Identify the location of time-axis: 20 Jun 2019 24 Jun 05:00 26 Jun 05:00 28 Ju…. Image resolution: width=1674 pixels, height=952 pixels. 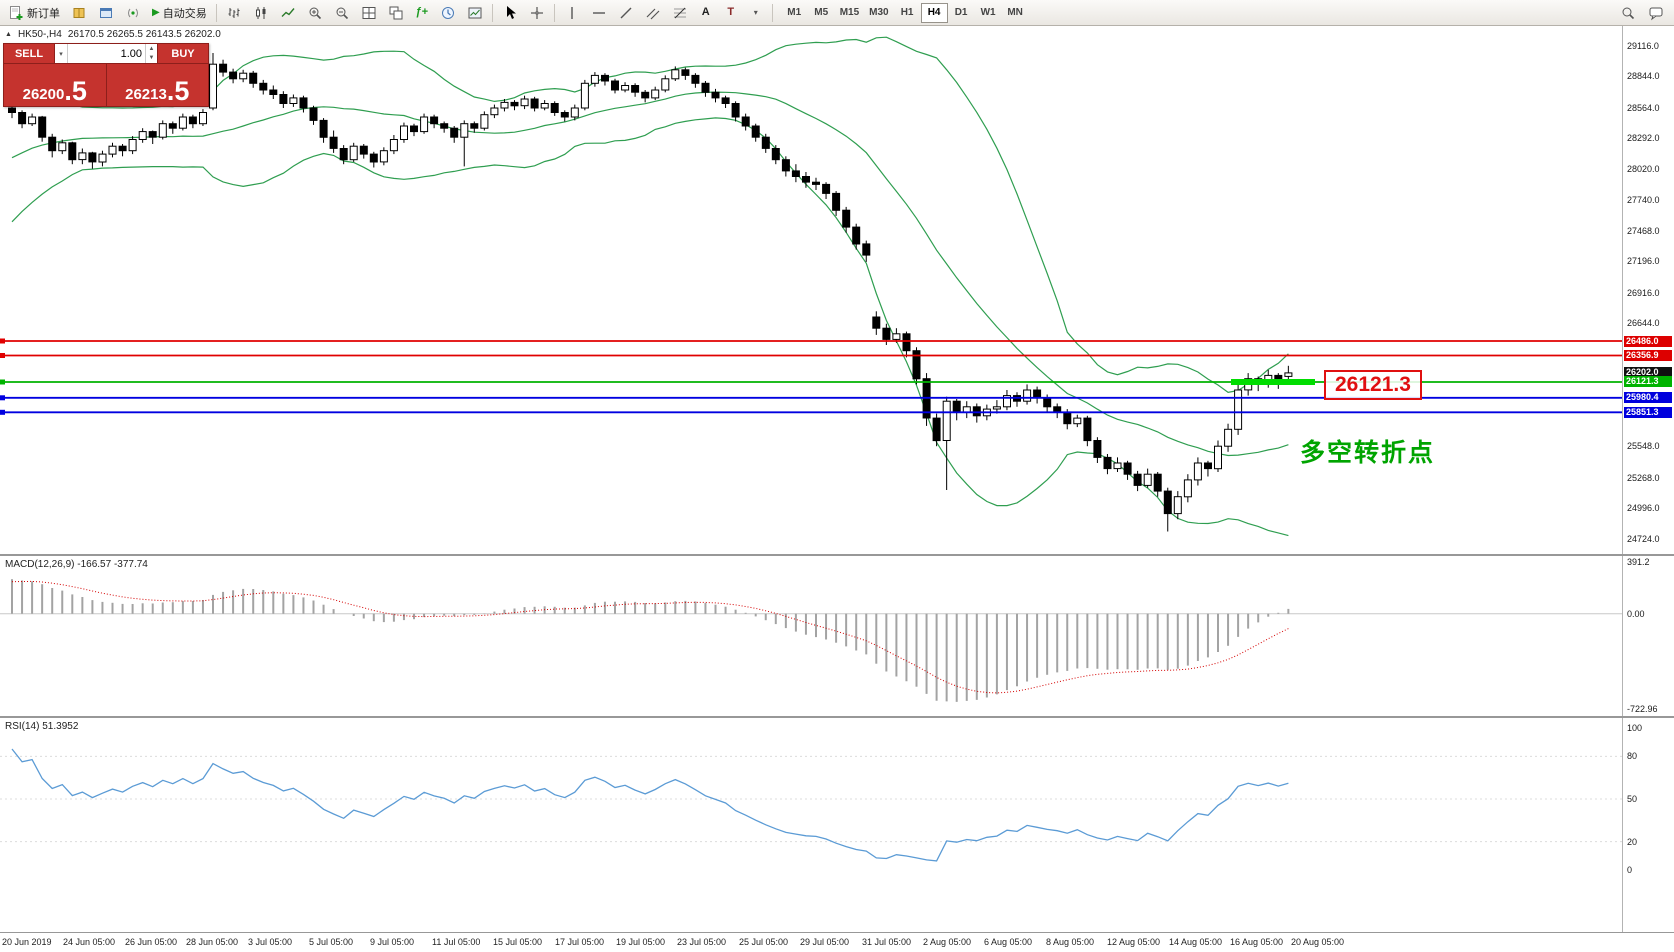
(837, 942).